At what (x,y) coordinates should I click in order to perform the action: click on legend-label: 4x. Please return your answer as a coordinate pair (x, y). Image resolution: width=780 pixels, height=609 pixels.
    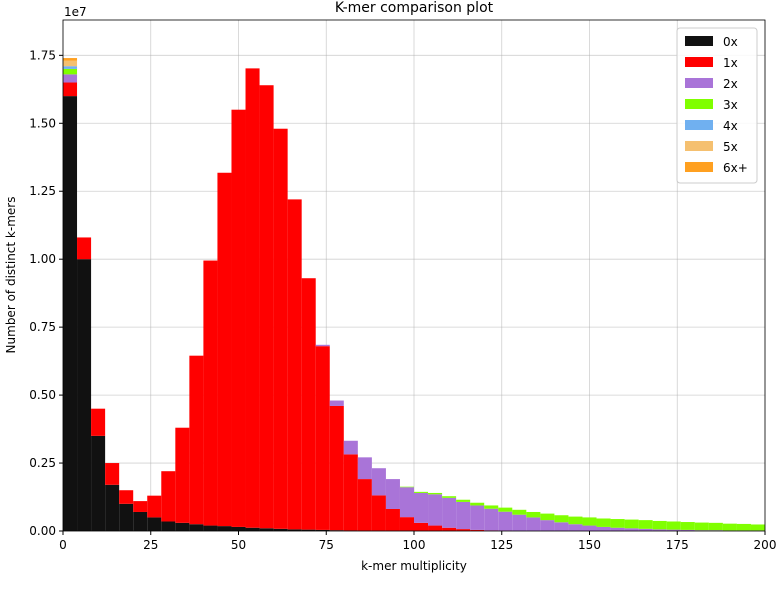
    Looking at the image, I should click on (730, 126).